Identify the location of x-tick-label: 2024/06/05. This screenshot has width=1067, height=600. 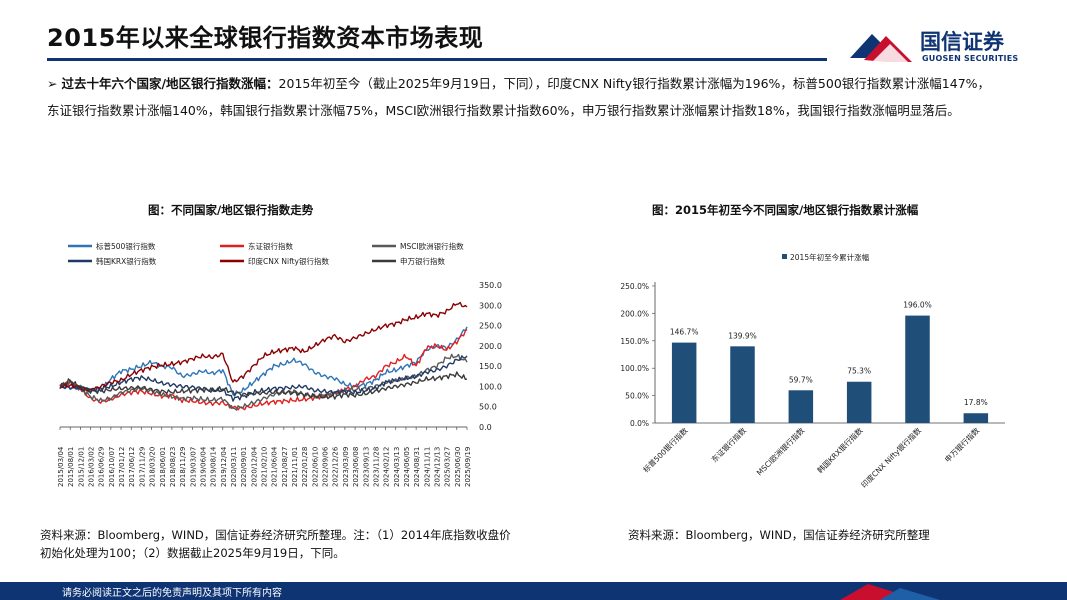
(407, 467).